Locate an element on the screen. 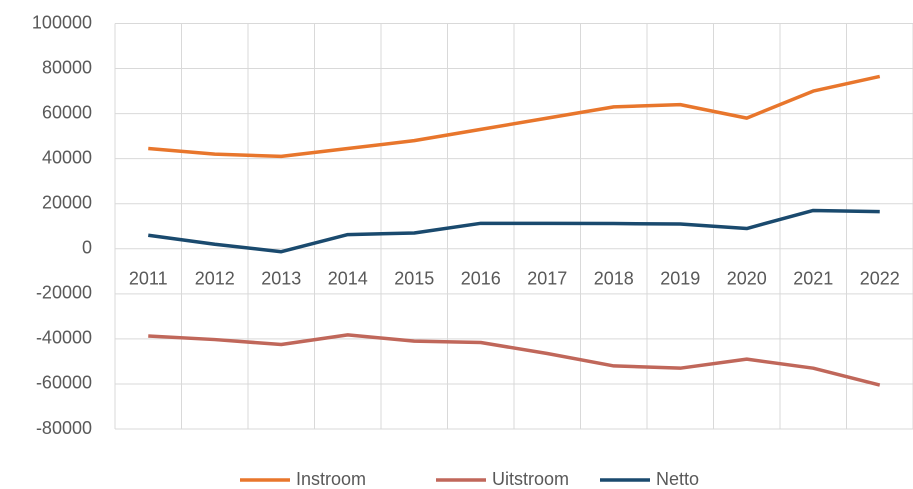 The width and height of the screenshot is (913, 489). y-tick-label: 80000 is located at coordinates (67, 67).